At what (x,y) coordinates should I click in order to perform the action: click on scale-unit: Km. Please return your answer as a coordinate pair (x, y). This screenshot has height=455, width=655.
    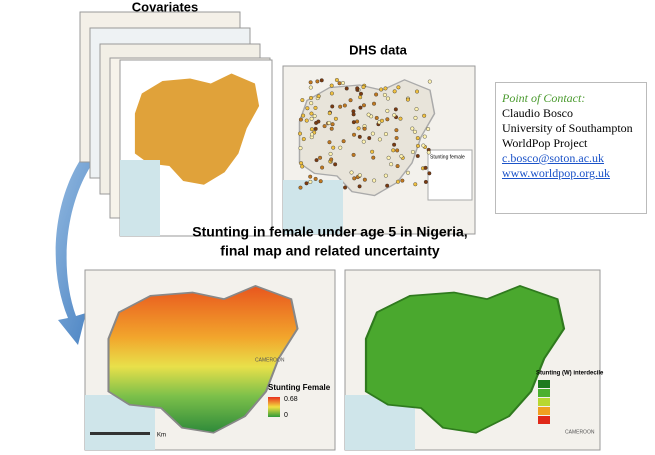
    Looking at the image, I should click on (161, 436).